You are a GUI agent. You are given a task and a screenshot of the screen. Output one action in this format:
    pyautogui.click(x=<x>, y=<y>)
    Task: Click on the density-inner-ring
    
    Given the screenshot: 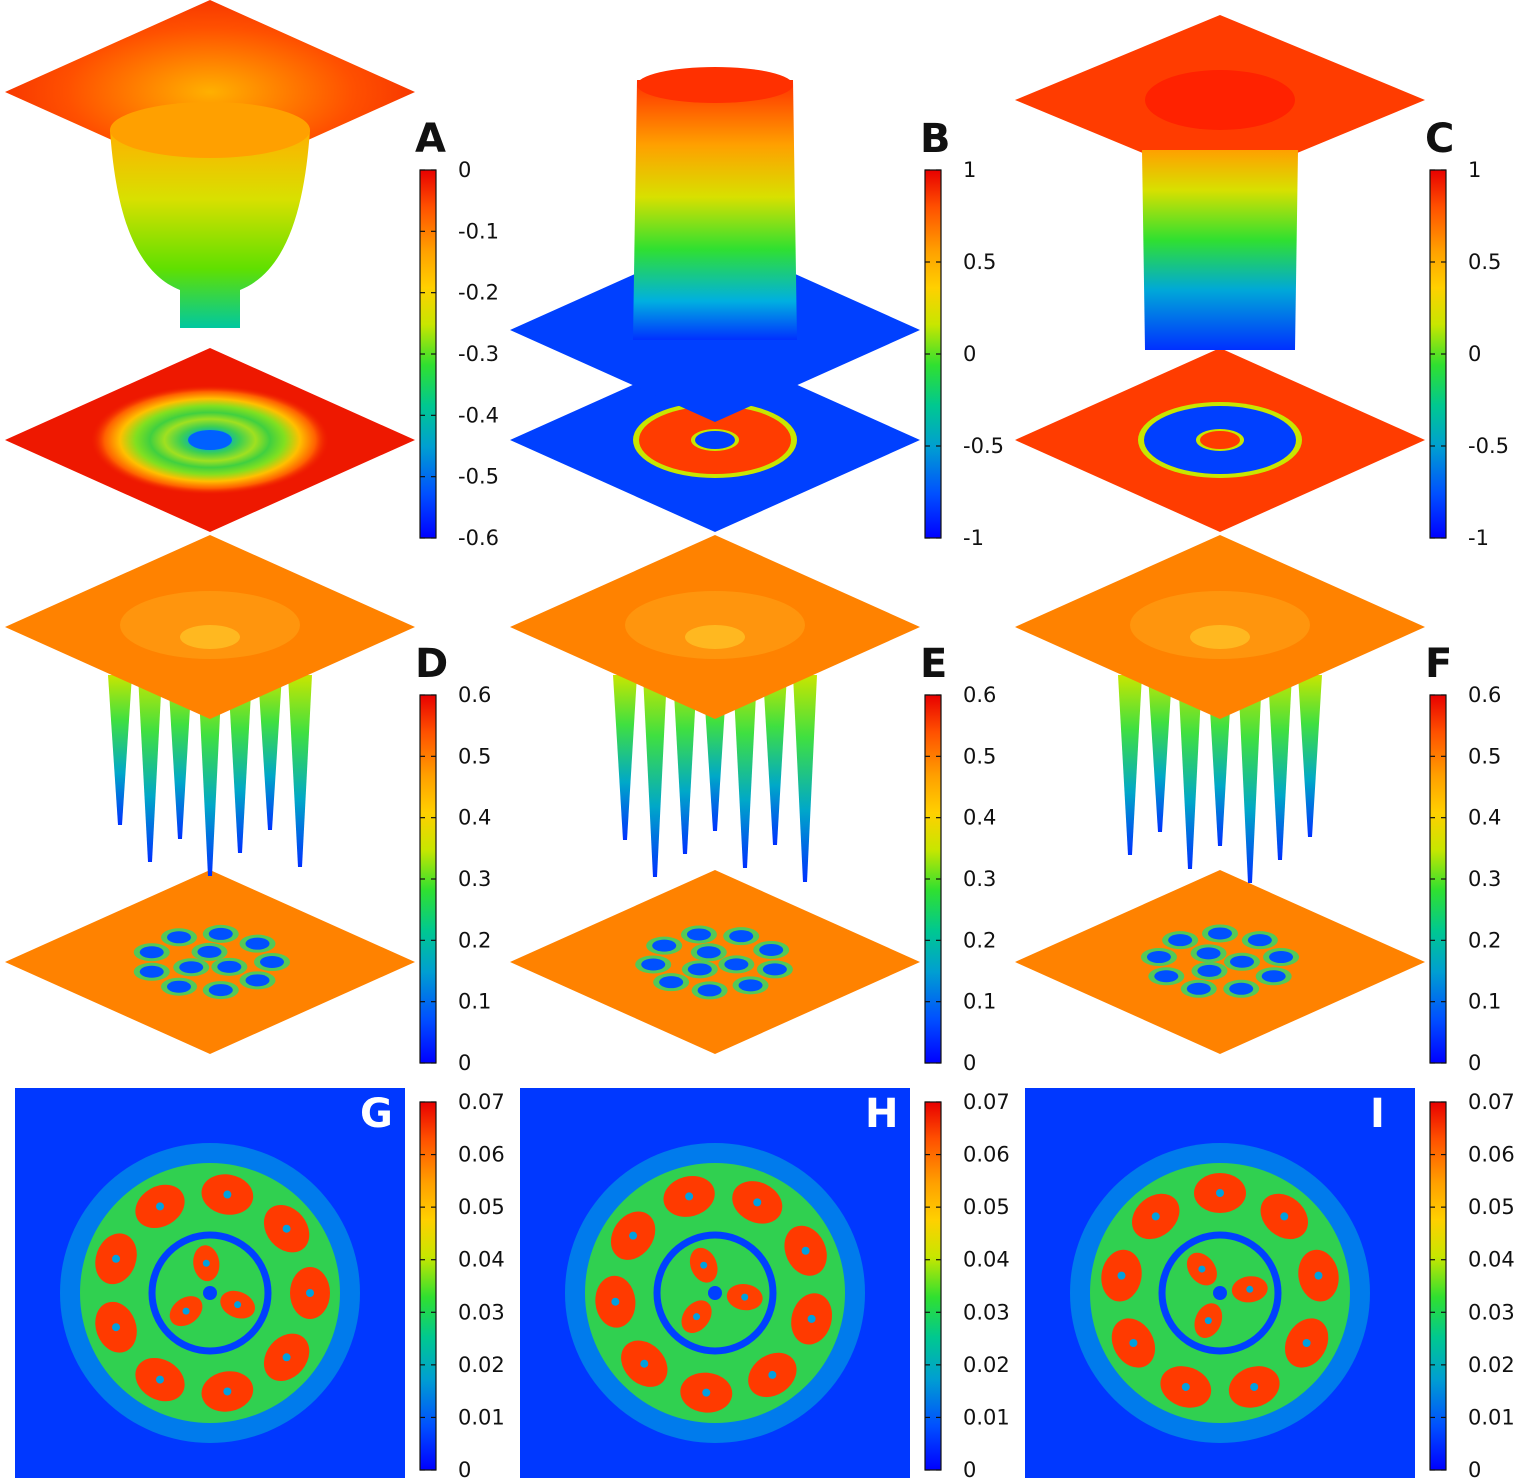 What is the action you would take?
    pyautogui.click(x=210, y=1293)
    